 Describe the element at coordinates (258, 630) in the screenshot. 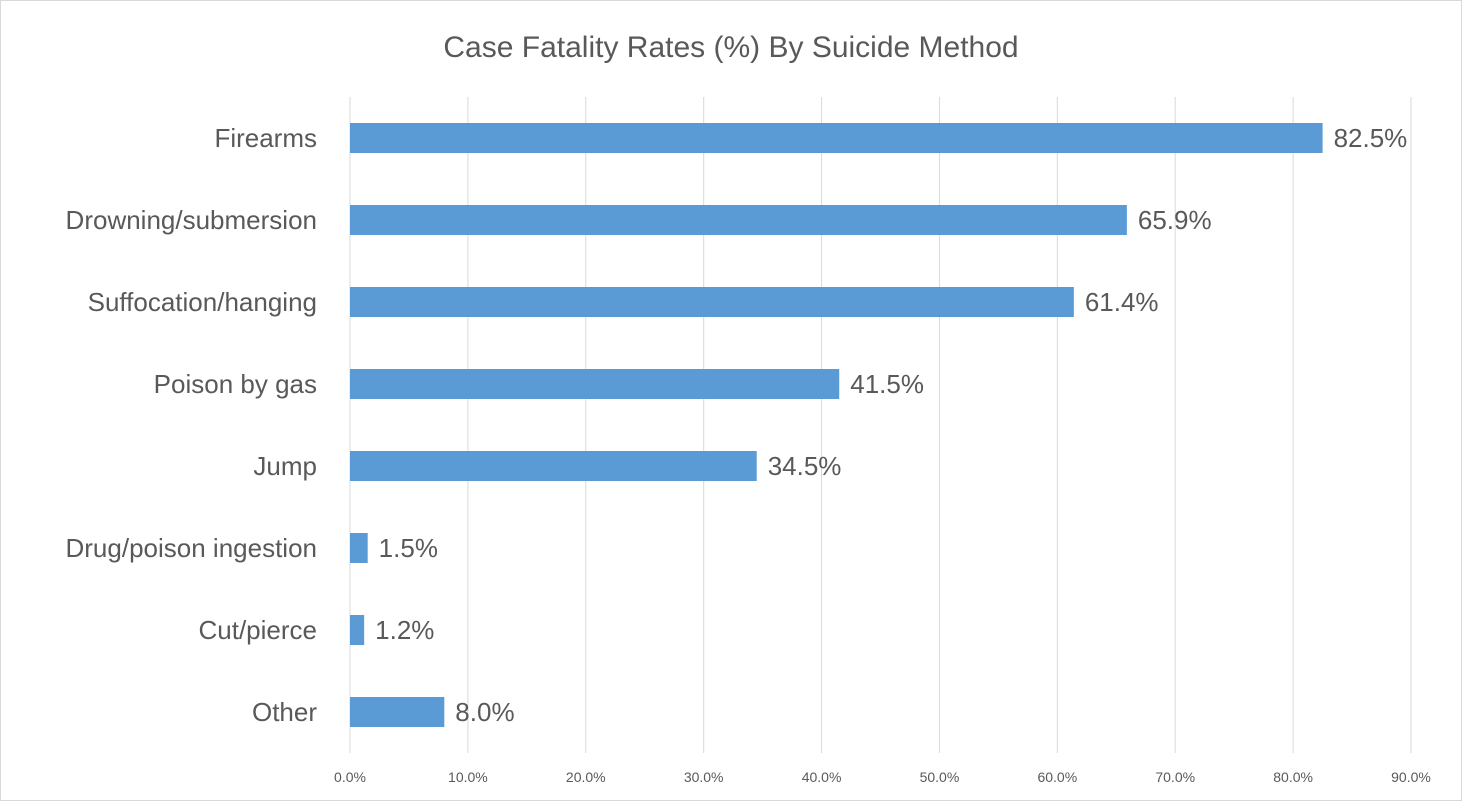

I see `category-label: Cut/pierce` at that location.